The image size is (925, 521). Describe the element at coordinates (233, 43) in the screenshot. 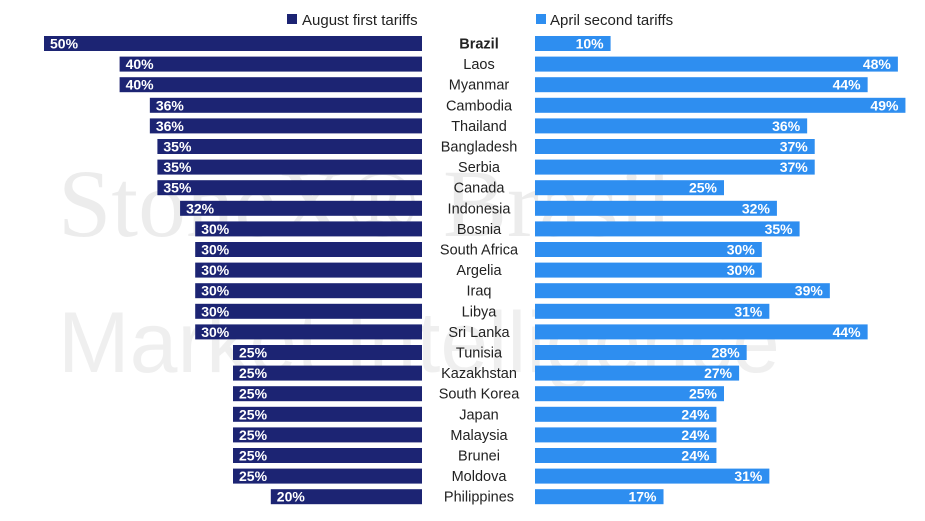

I see `bar-august-brazil` at that location.